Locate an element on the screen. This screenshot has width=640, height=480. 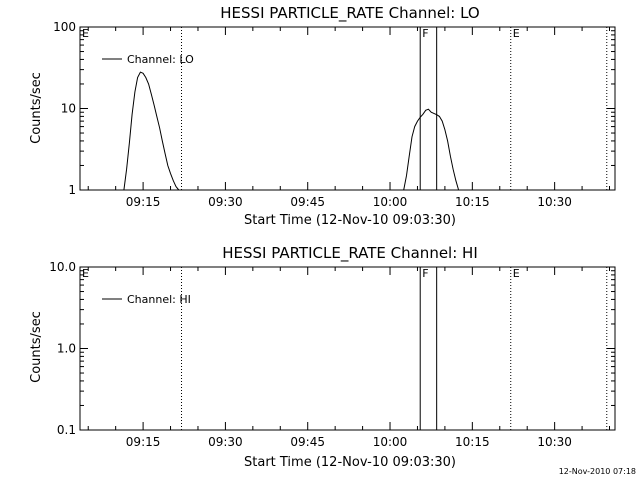
y-tick-label: 100 is located at coordinates (64, 27).